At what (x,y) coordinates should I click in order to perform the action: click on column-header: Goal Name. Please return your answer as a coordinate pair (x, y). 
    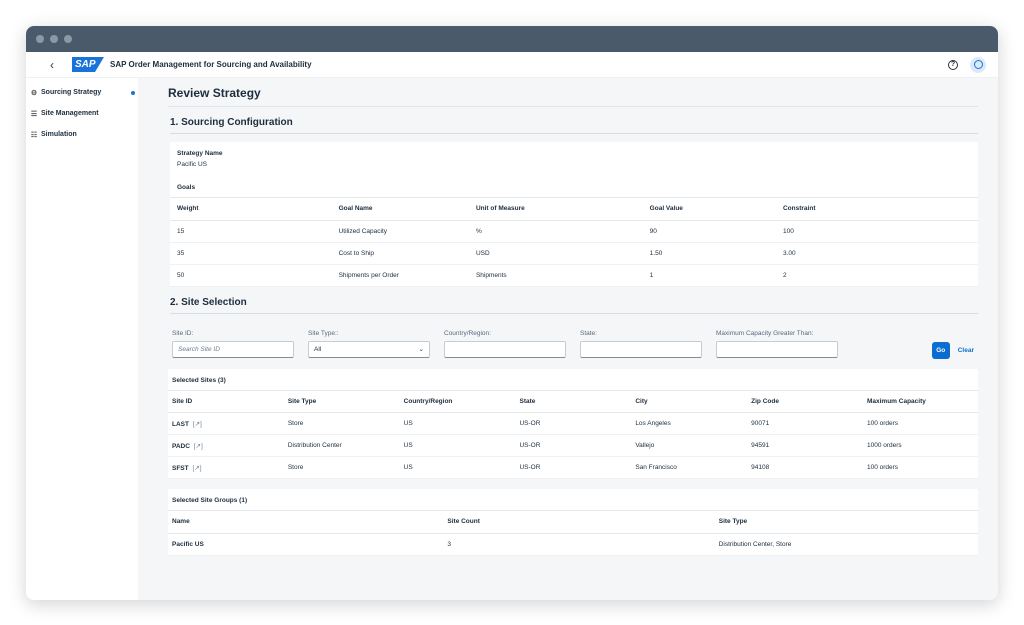
    Looking at the image, I should click on (400, 209).